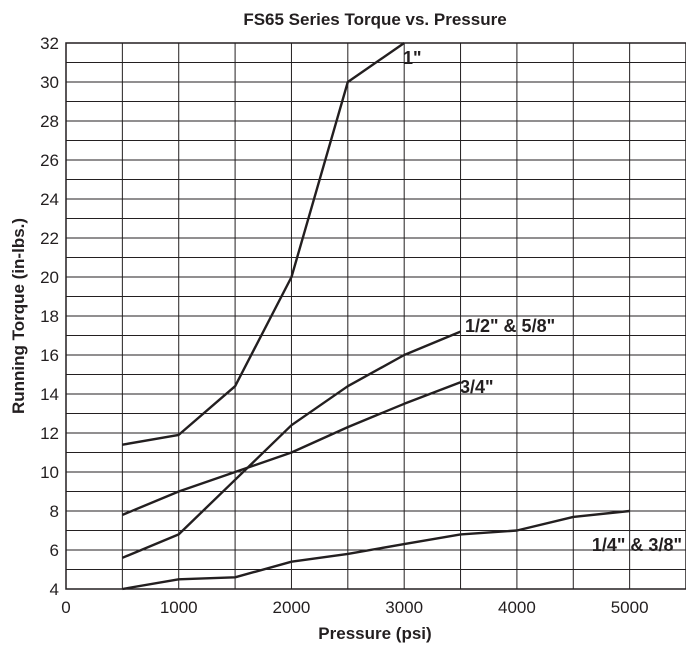  What do you see at coordinates (18, 316) in the screenshot?
I see `y-axis-title: Running Torque (in-lbs.)` at bounding box center [18, 316].